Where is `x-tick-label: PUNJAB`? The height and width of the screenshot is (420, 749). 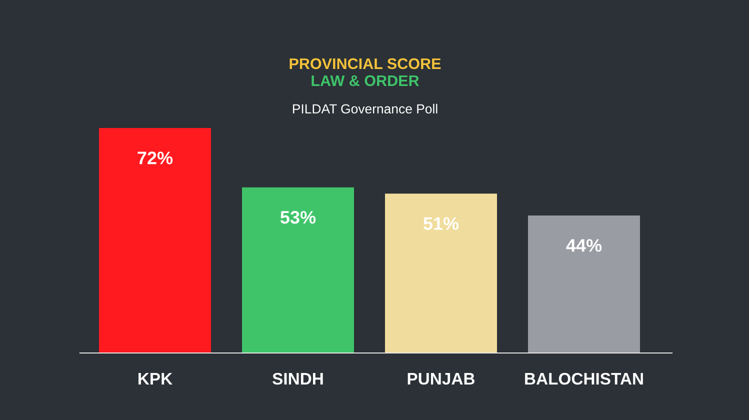 x-tick-label: PUNJAB is located at coordinates (441, 379).